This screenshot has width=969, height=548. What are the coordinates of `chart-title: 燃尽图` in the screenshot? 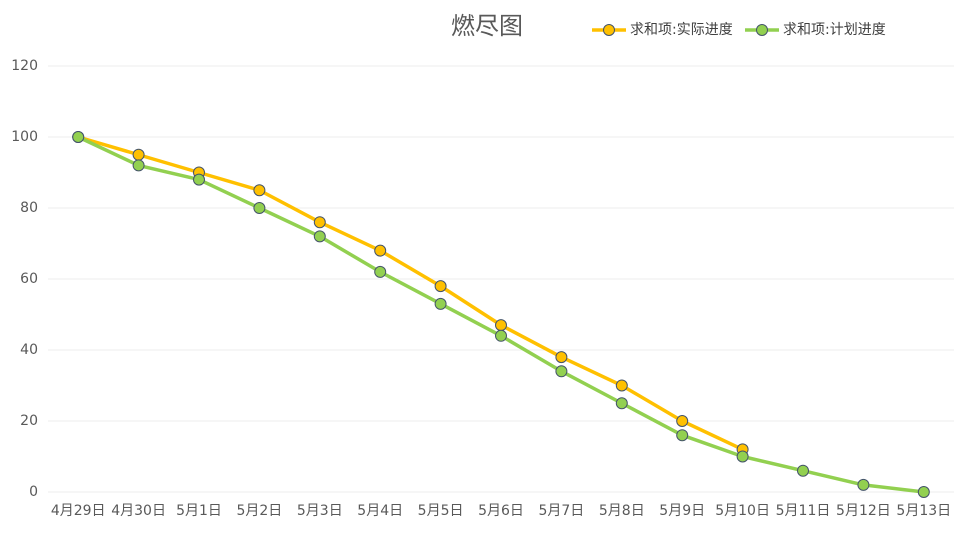 It's located at (487, 26).